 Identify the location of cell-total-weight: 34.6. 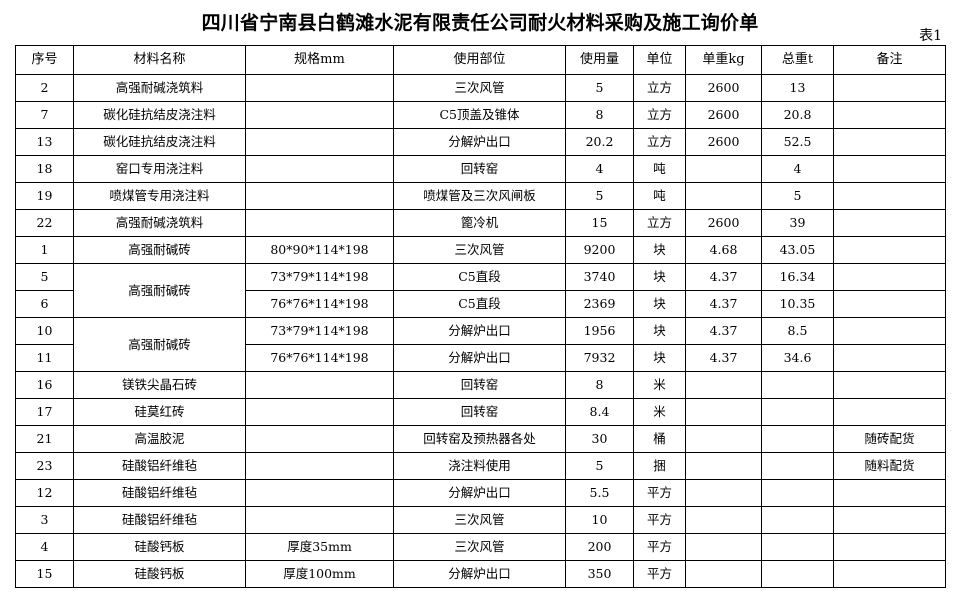
(797, 358).